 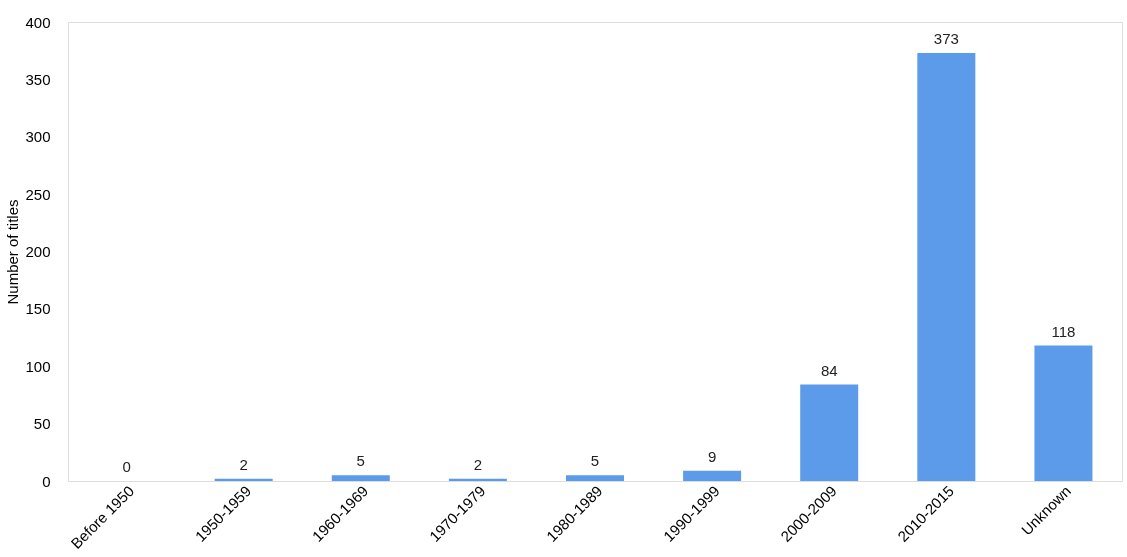 I want to click on y-axis-title: Number of titles, so click(x=13, y=252).